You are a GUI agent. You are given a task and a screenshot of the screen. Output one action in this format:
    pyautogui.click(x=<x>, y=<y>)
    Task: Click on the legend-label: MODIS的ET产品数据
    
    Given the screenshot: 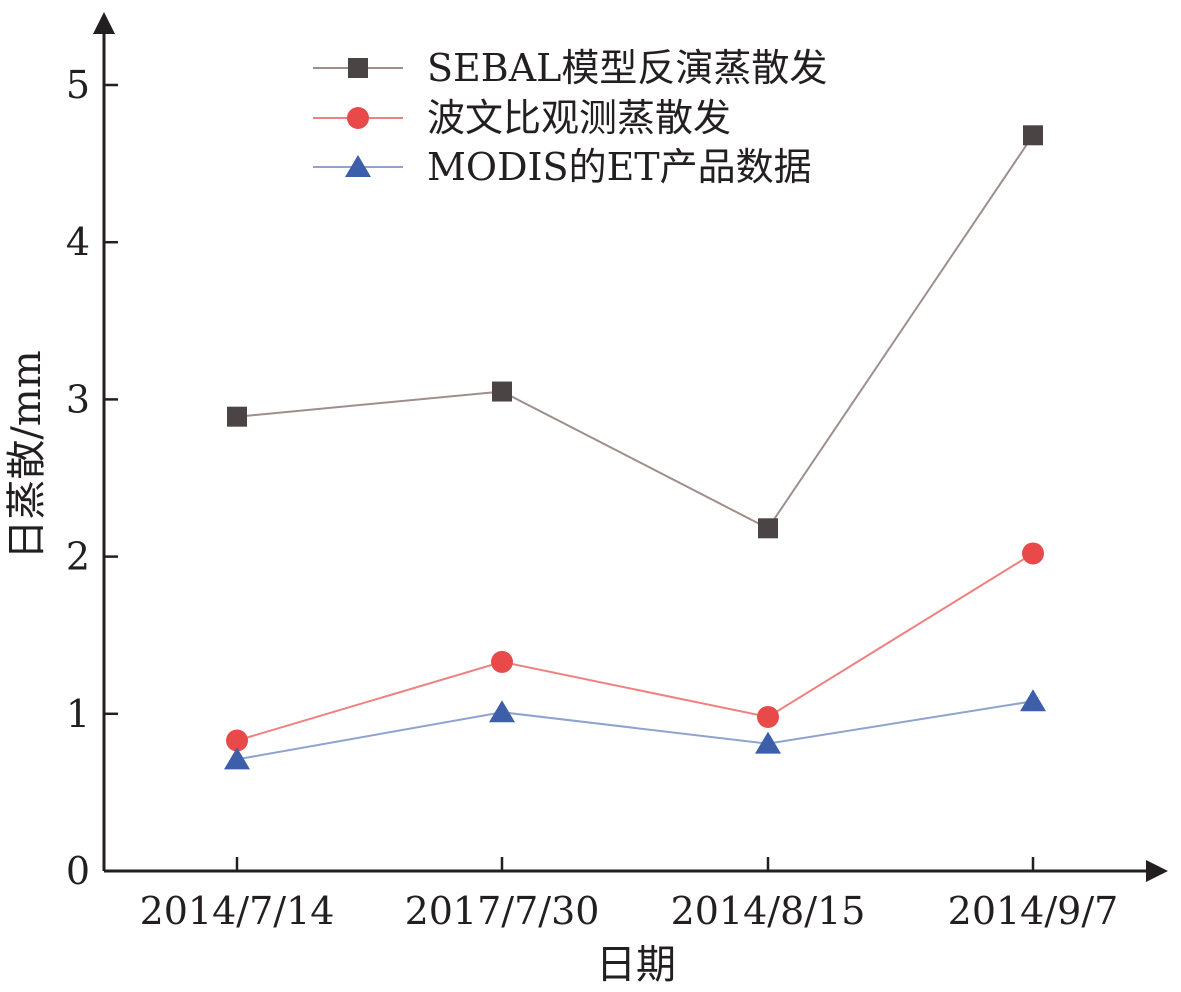 What is the action you would take?
    pyautogui.click(x=619, y=167)
    